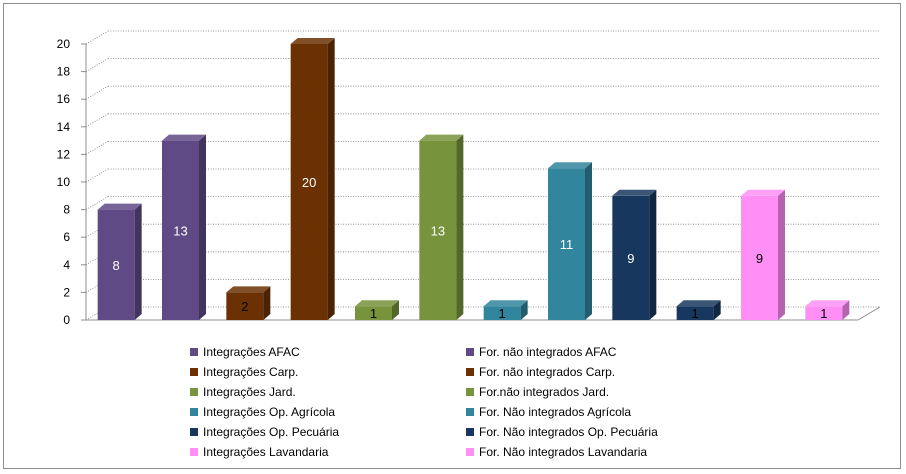  Describe the element at coordinates (64, 127) in the screenshot. I see `y-tick-label: 14` at that location.